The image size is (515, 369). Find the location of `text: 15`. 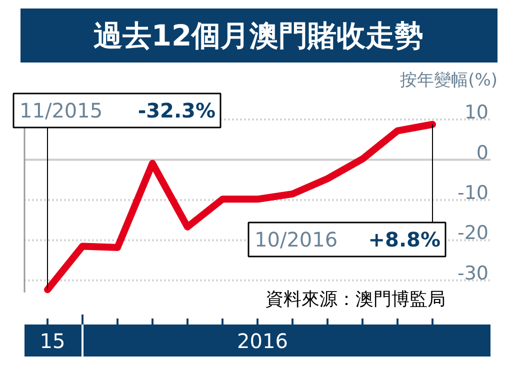

text: 15 is located at coordinates (53, 341).